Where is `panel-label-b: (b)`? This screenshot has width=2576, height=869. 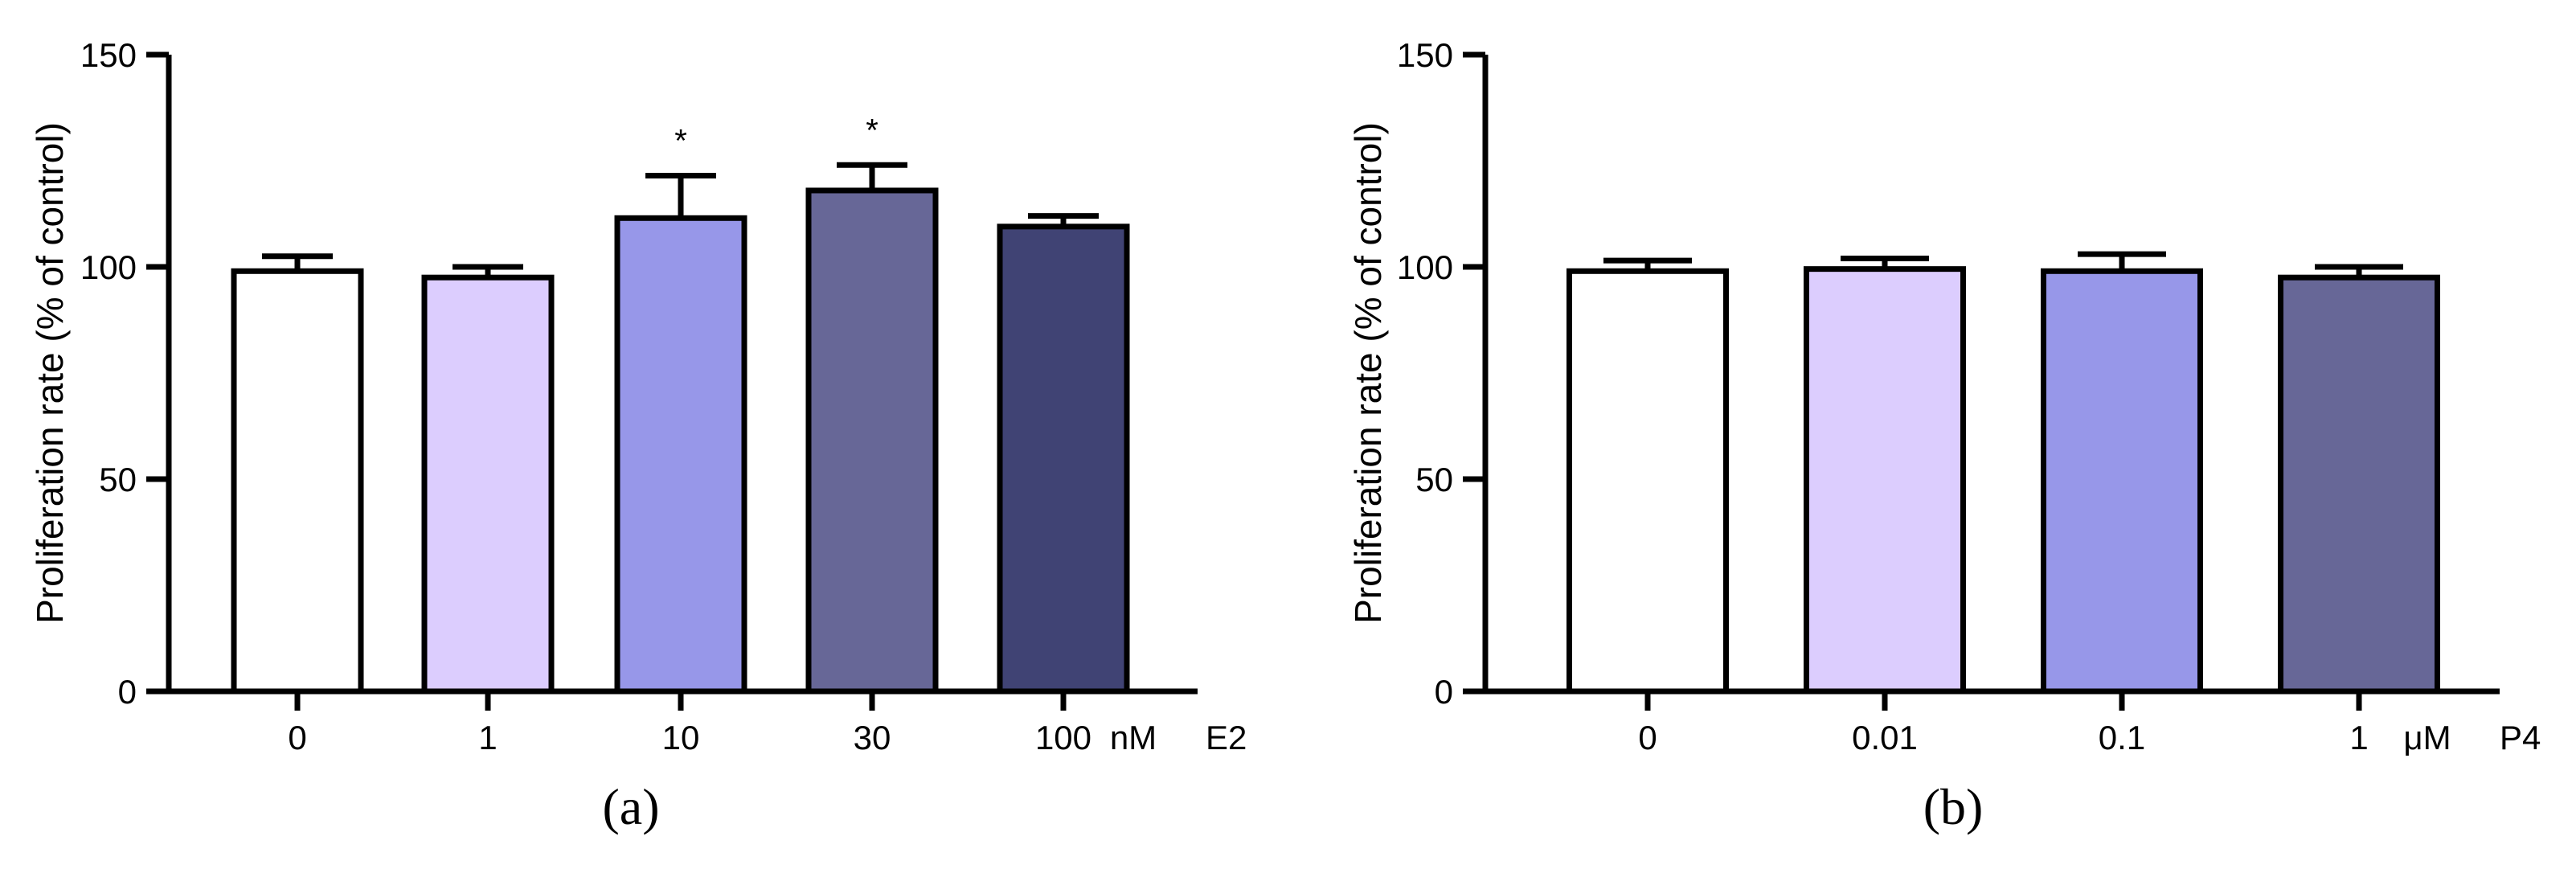 panel-label-b: (b) is located at coordinates (1953, 806).